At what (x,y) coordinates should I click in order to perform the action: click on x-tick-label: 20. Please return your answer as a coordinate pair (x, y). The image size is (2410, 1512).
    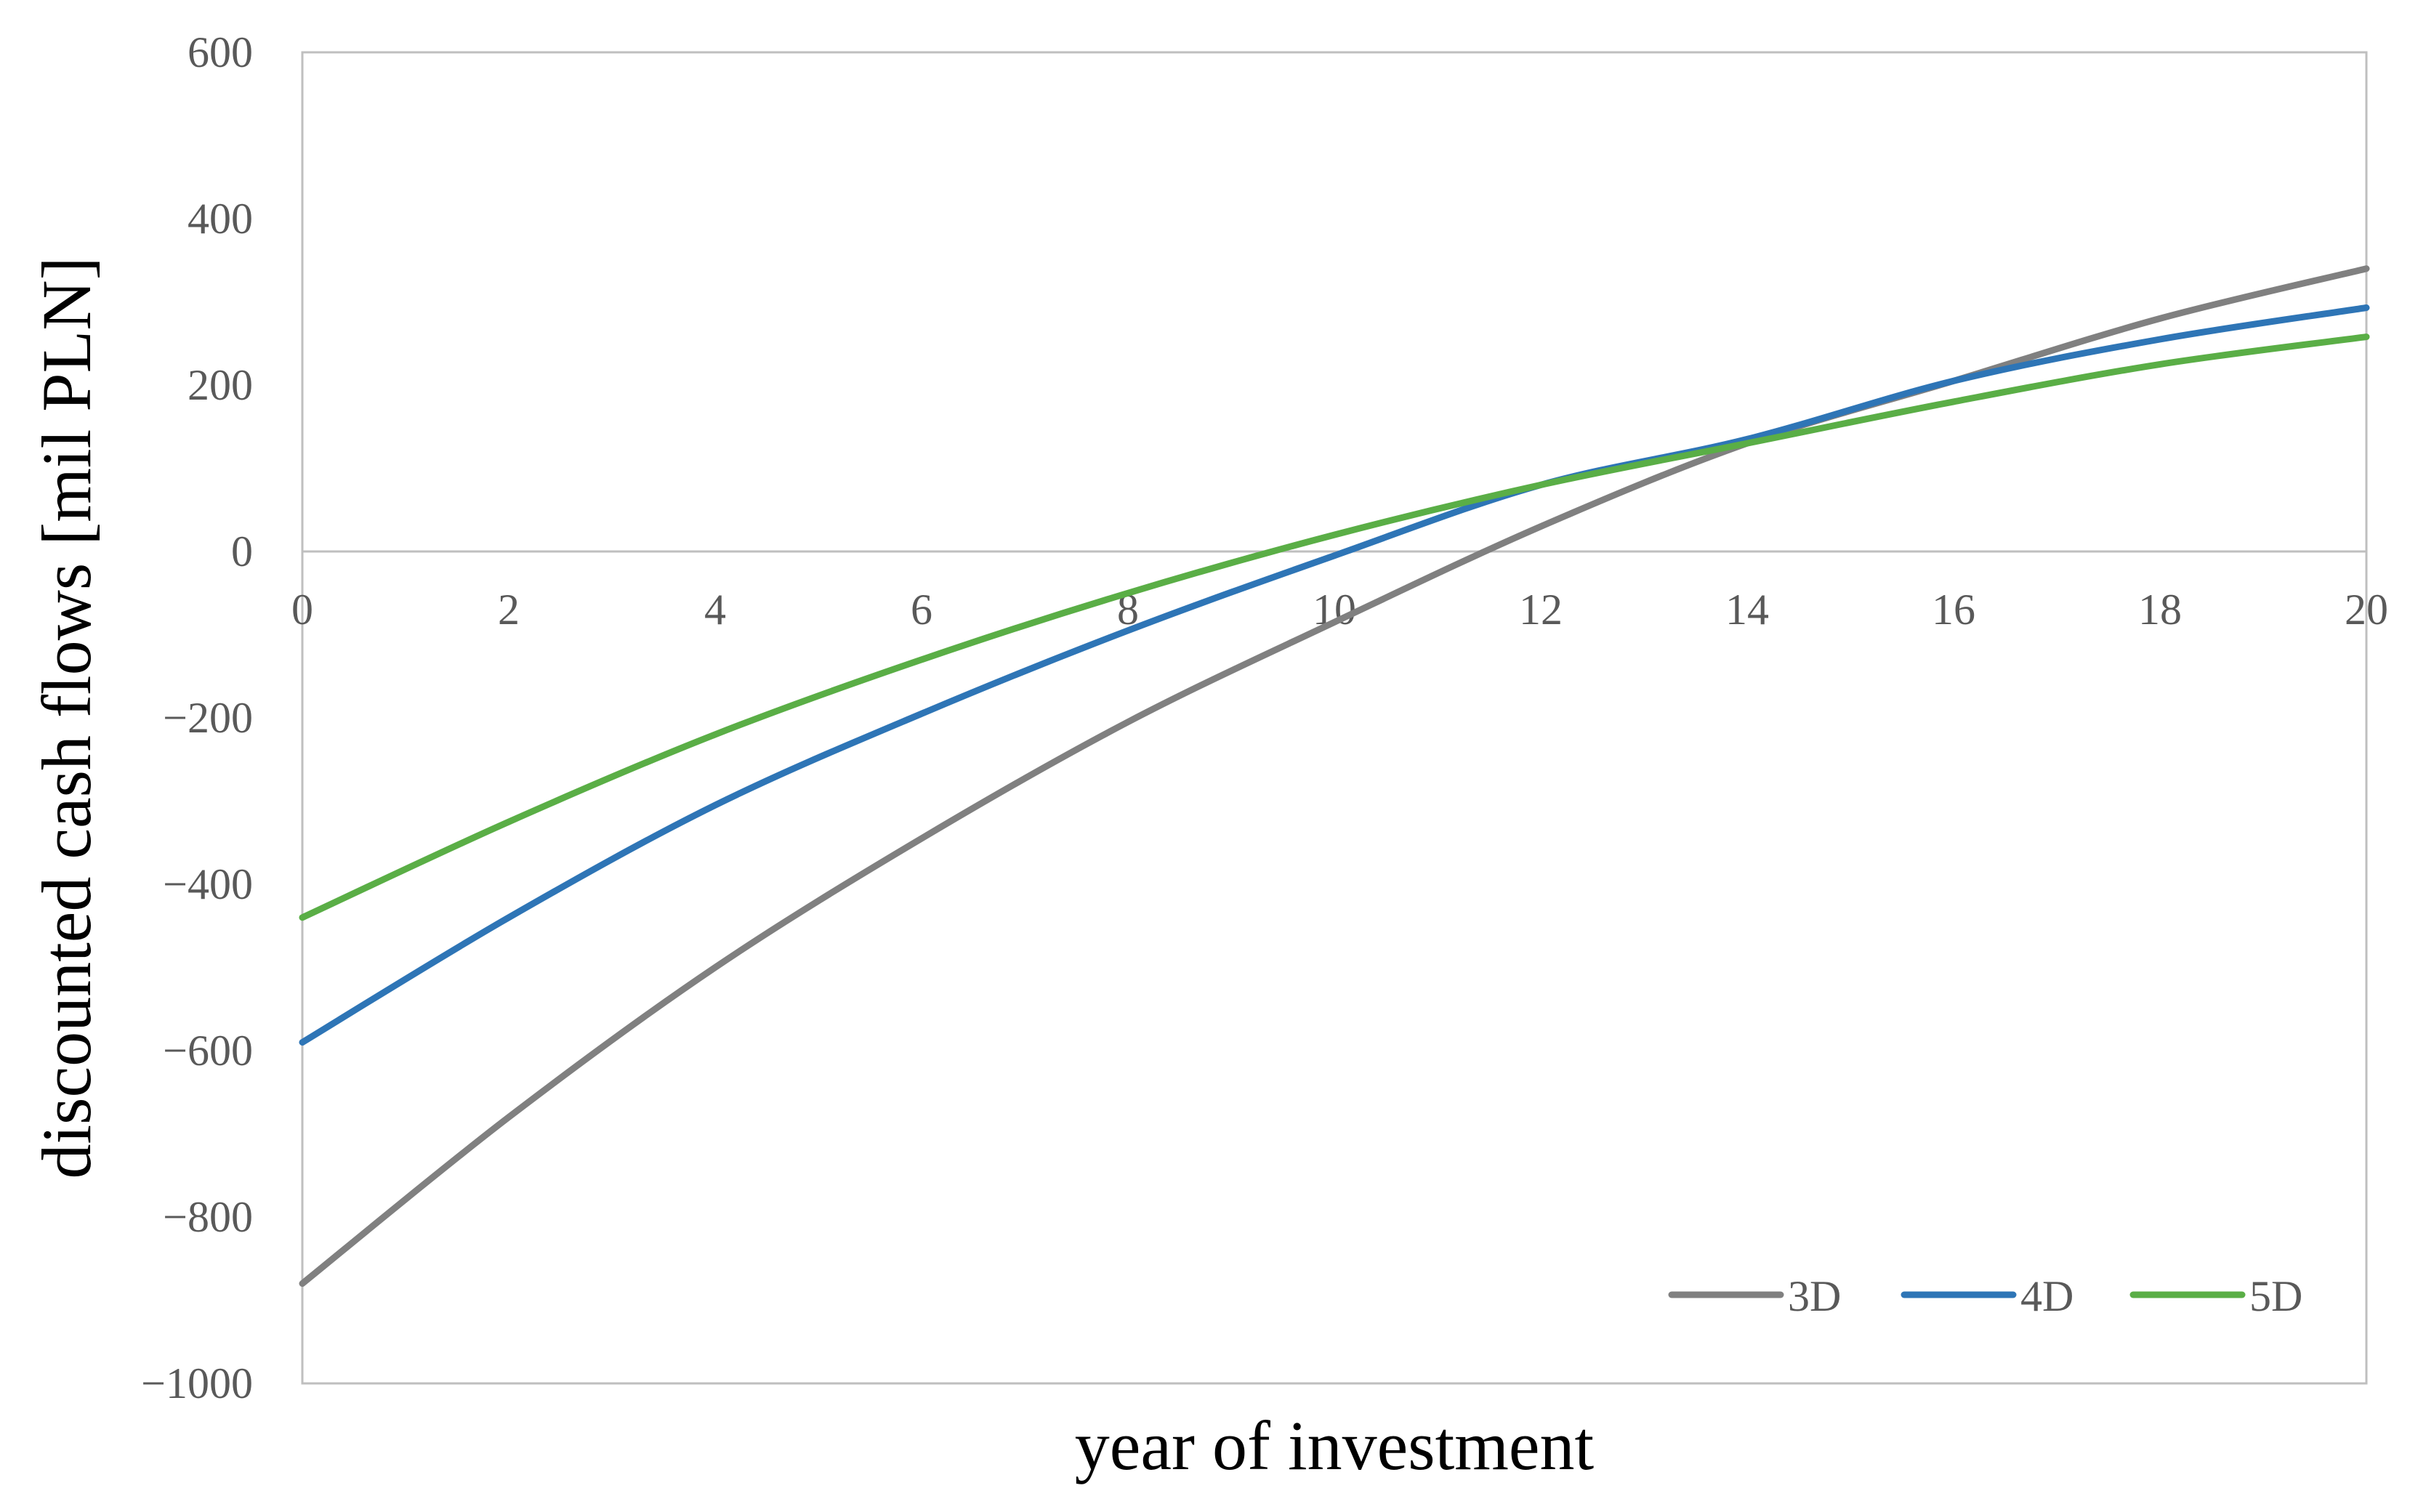
    Looking at the image, I should click on (2366, 610).